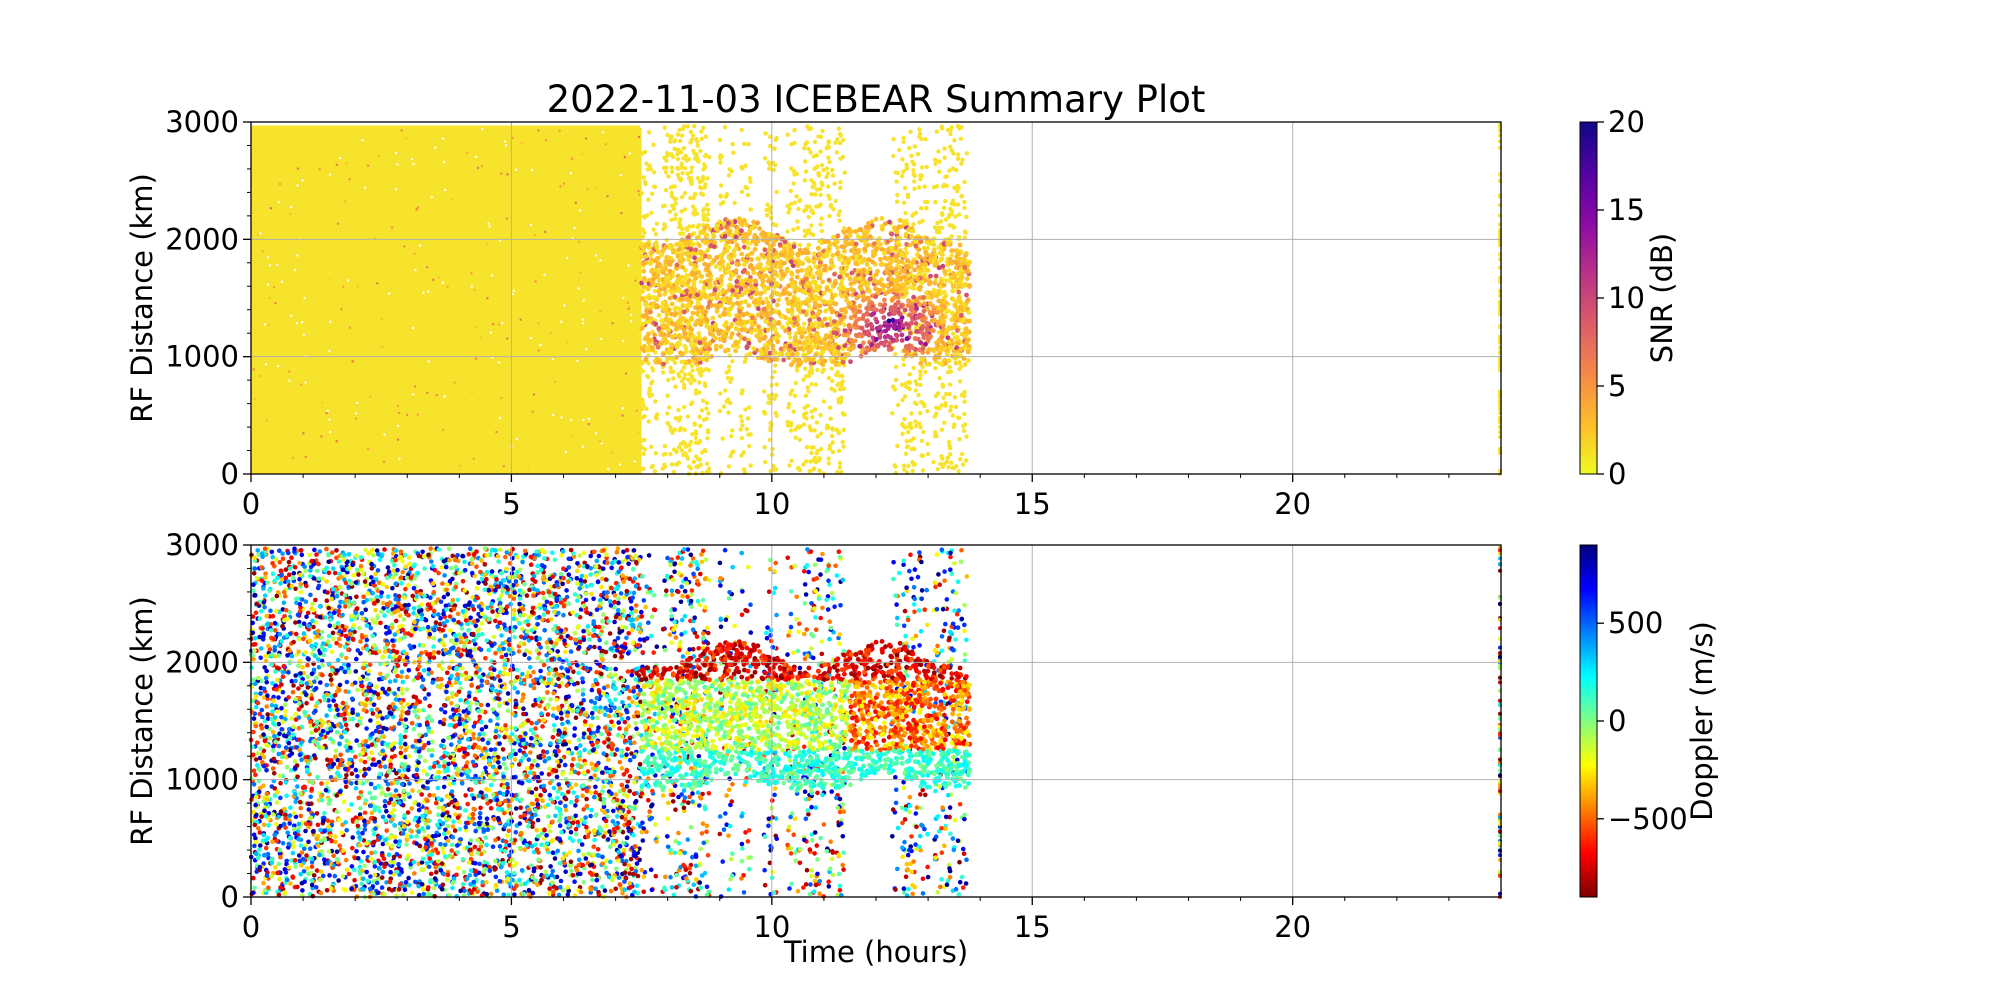  I want to click on snr-xtick-label: 5, so click(511, 504).